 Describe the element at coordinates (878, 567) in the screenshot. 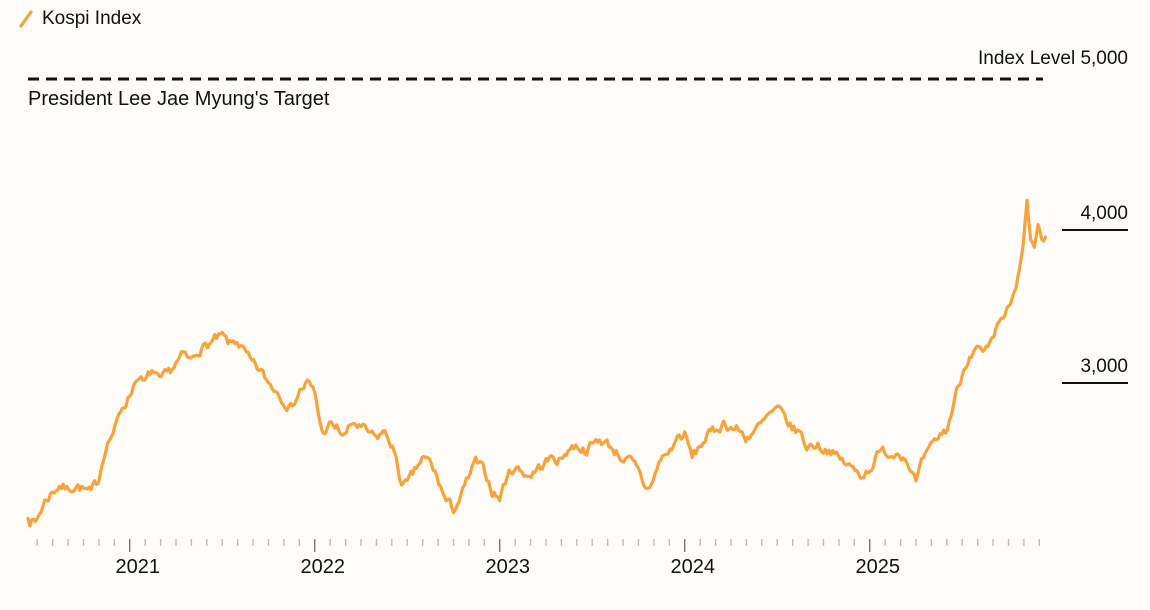

I see `x-axis-year-label: 2025` at that location.